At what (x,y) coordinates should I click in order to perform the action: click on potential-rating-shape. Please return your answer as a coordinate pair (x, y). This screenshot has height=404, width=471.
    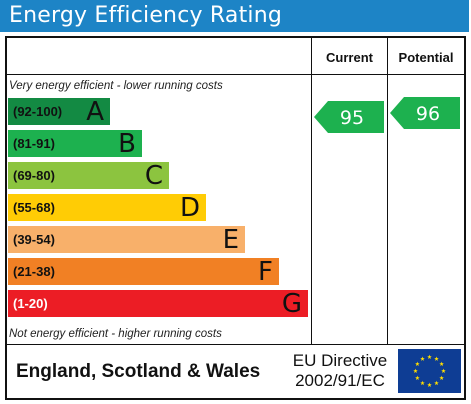
    Looking at the image, I should click on (425, 113).